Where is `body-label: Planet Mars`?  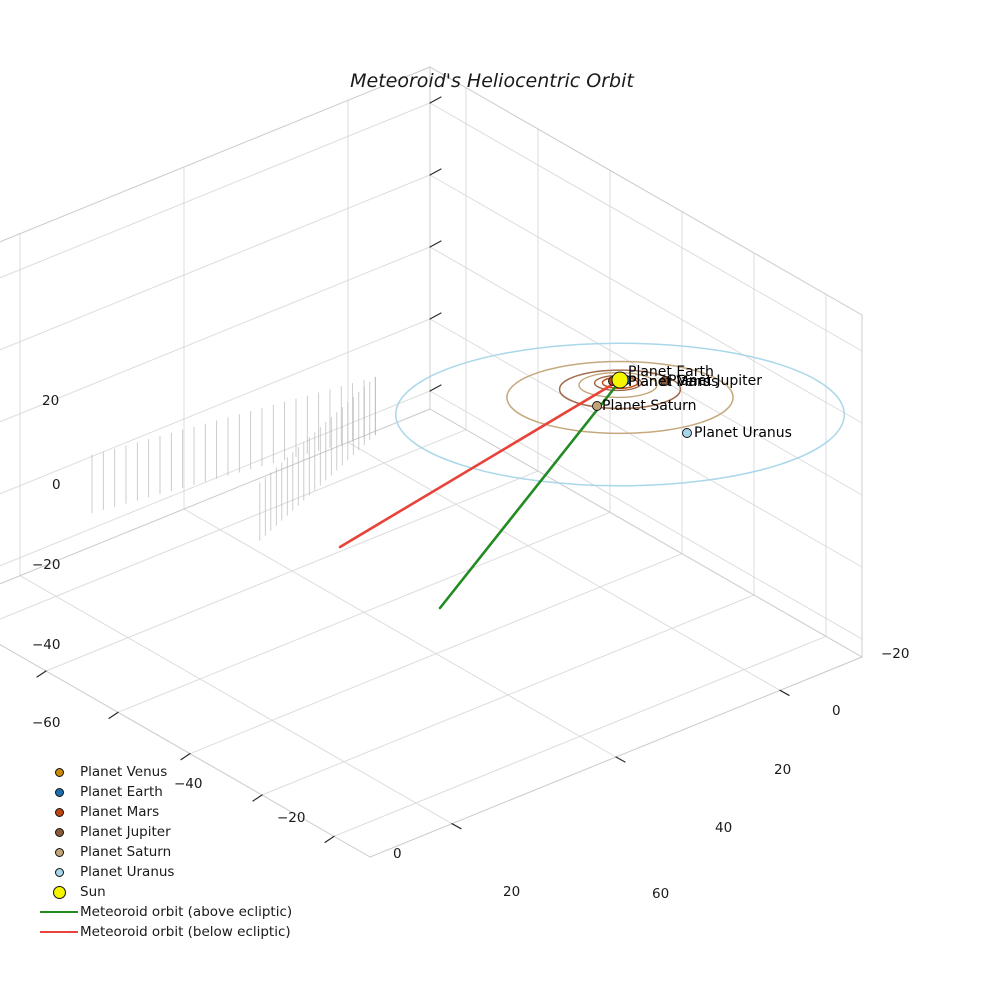 body-label: Planet Mars is located at coordinates (669, 382).